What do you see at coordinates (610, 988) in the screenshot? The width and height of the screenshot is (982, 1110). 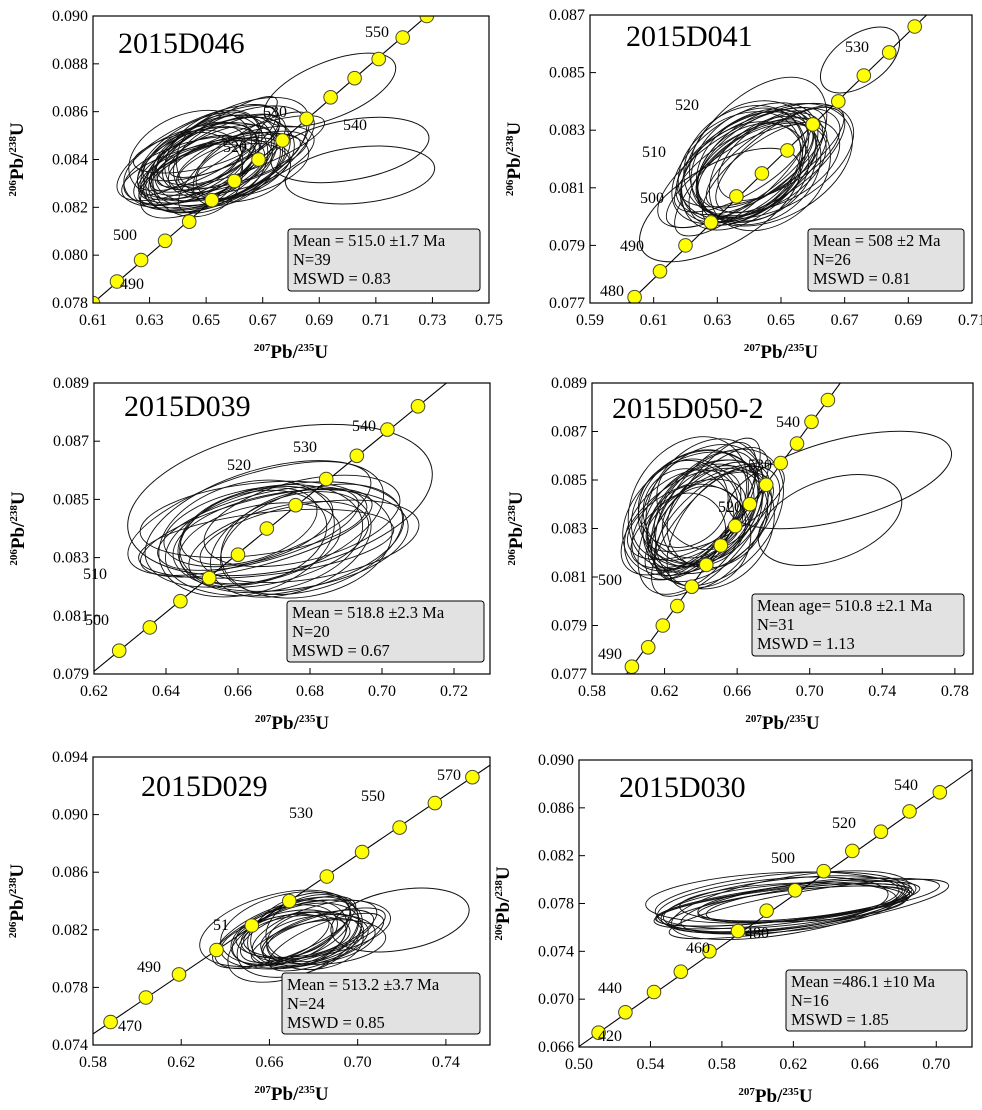 I see `age-label: 440` at bounding box center [610, 988].